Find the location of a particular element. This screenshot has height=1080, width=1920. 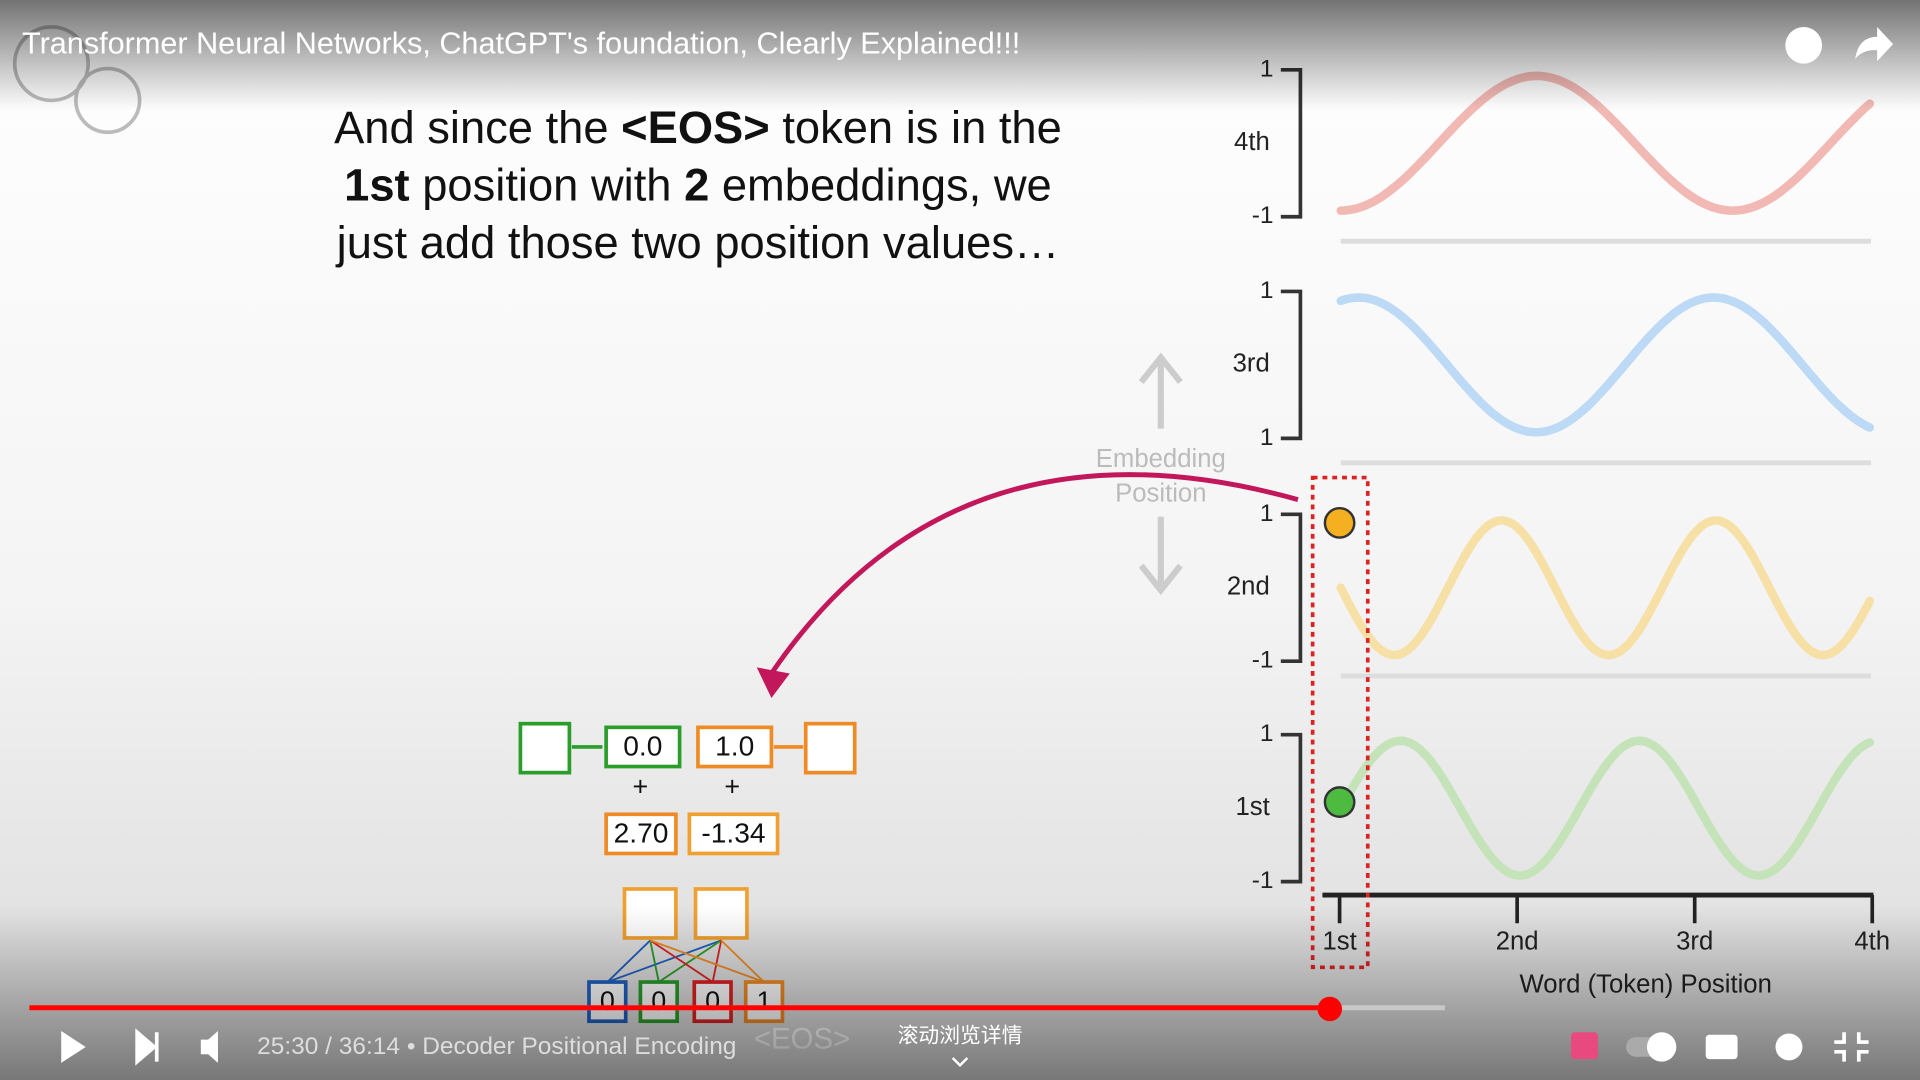

caption-segment: And since the is located at coordinates (477, 127).